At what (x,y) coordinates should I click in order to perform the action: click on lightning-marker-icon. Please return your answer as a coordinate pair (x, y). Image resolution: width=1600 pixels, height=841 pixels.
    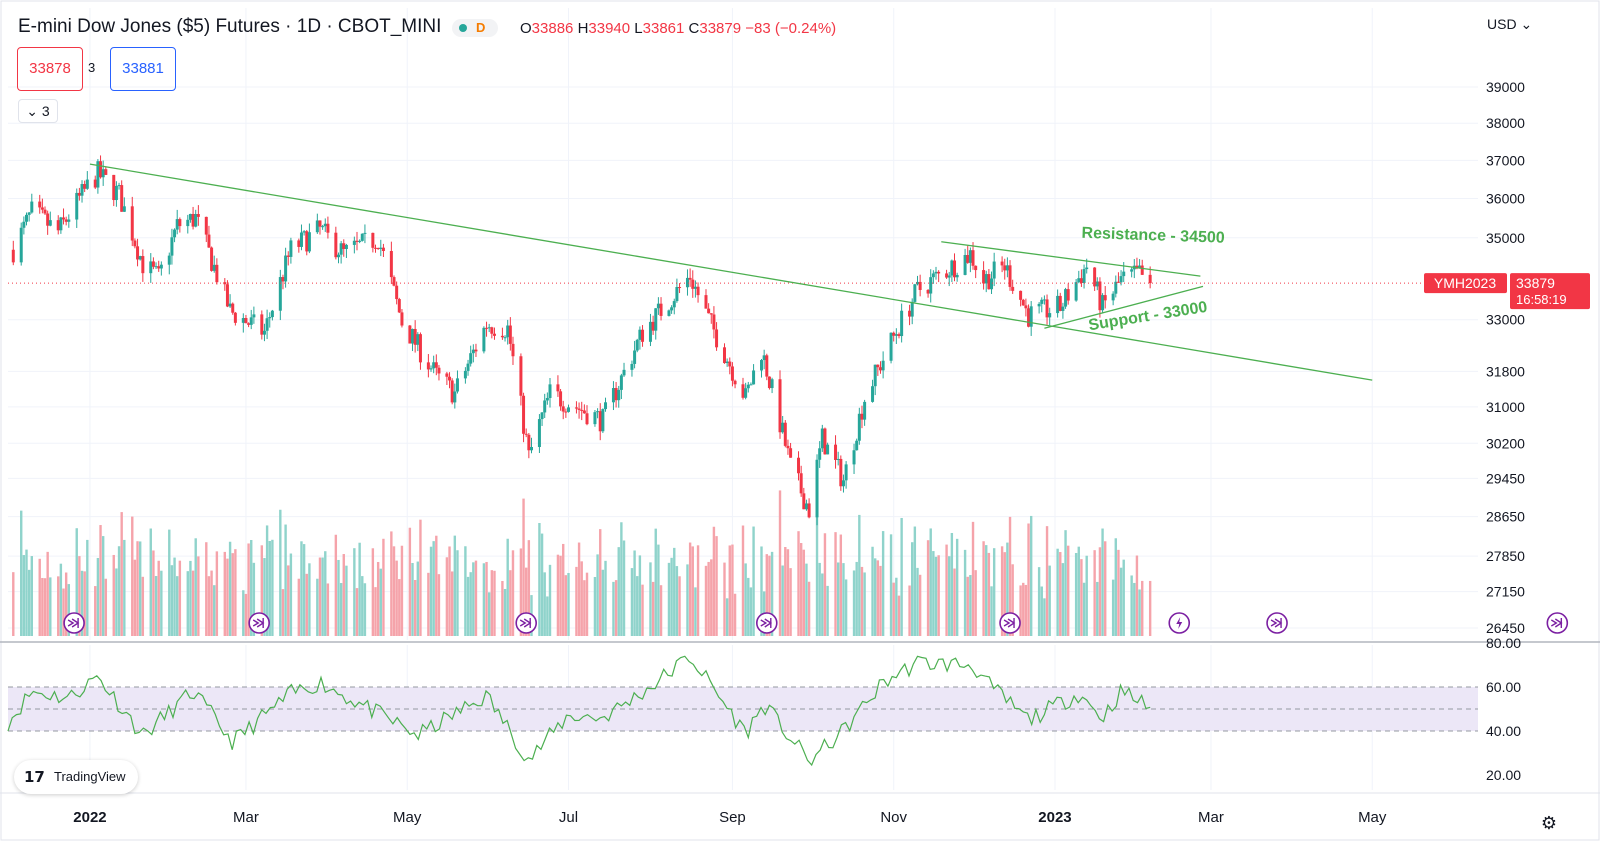
    Looking at the image, I should click on (1179, 623).